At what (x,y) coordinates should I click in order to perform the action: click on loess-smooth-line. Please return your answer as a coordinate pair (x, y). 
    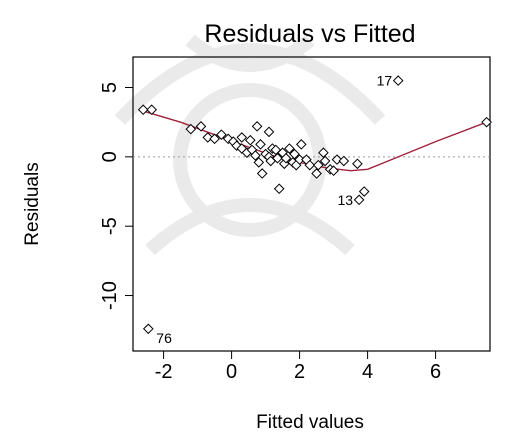
    Looking at the image, I should click on (315, 141).